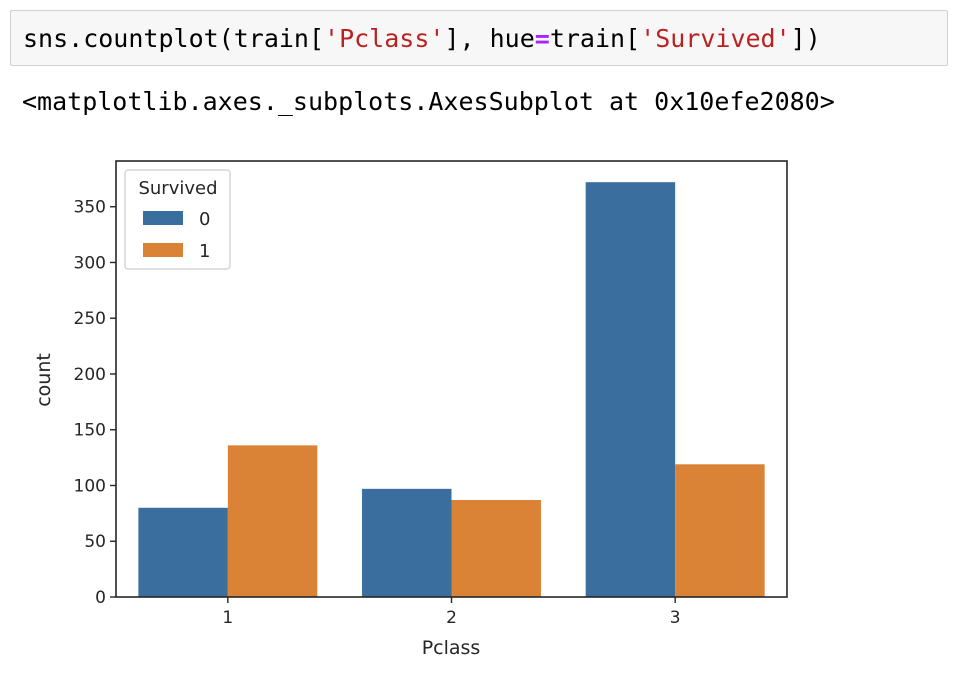  I want to click on x-tick-label: 2, so click(451, 618).